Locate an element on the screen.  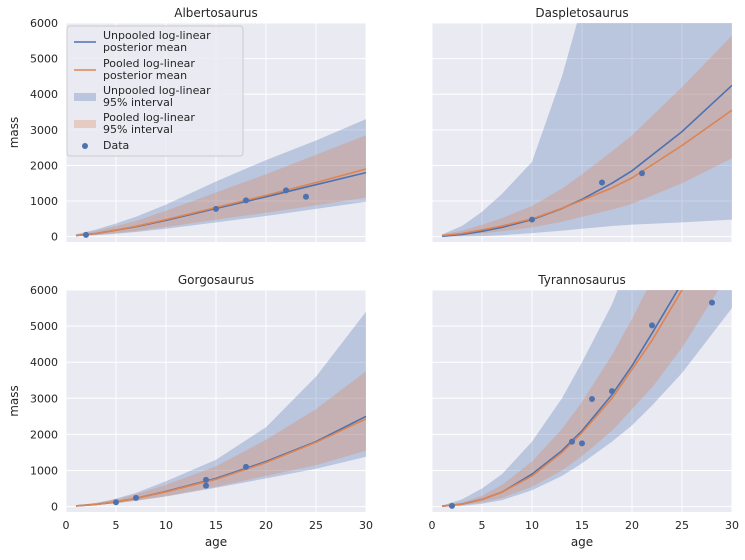
panel-title: Gorgosaurus is located at coordinates (216, 280).